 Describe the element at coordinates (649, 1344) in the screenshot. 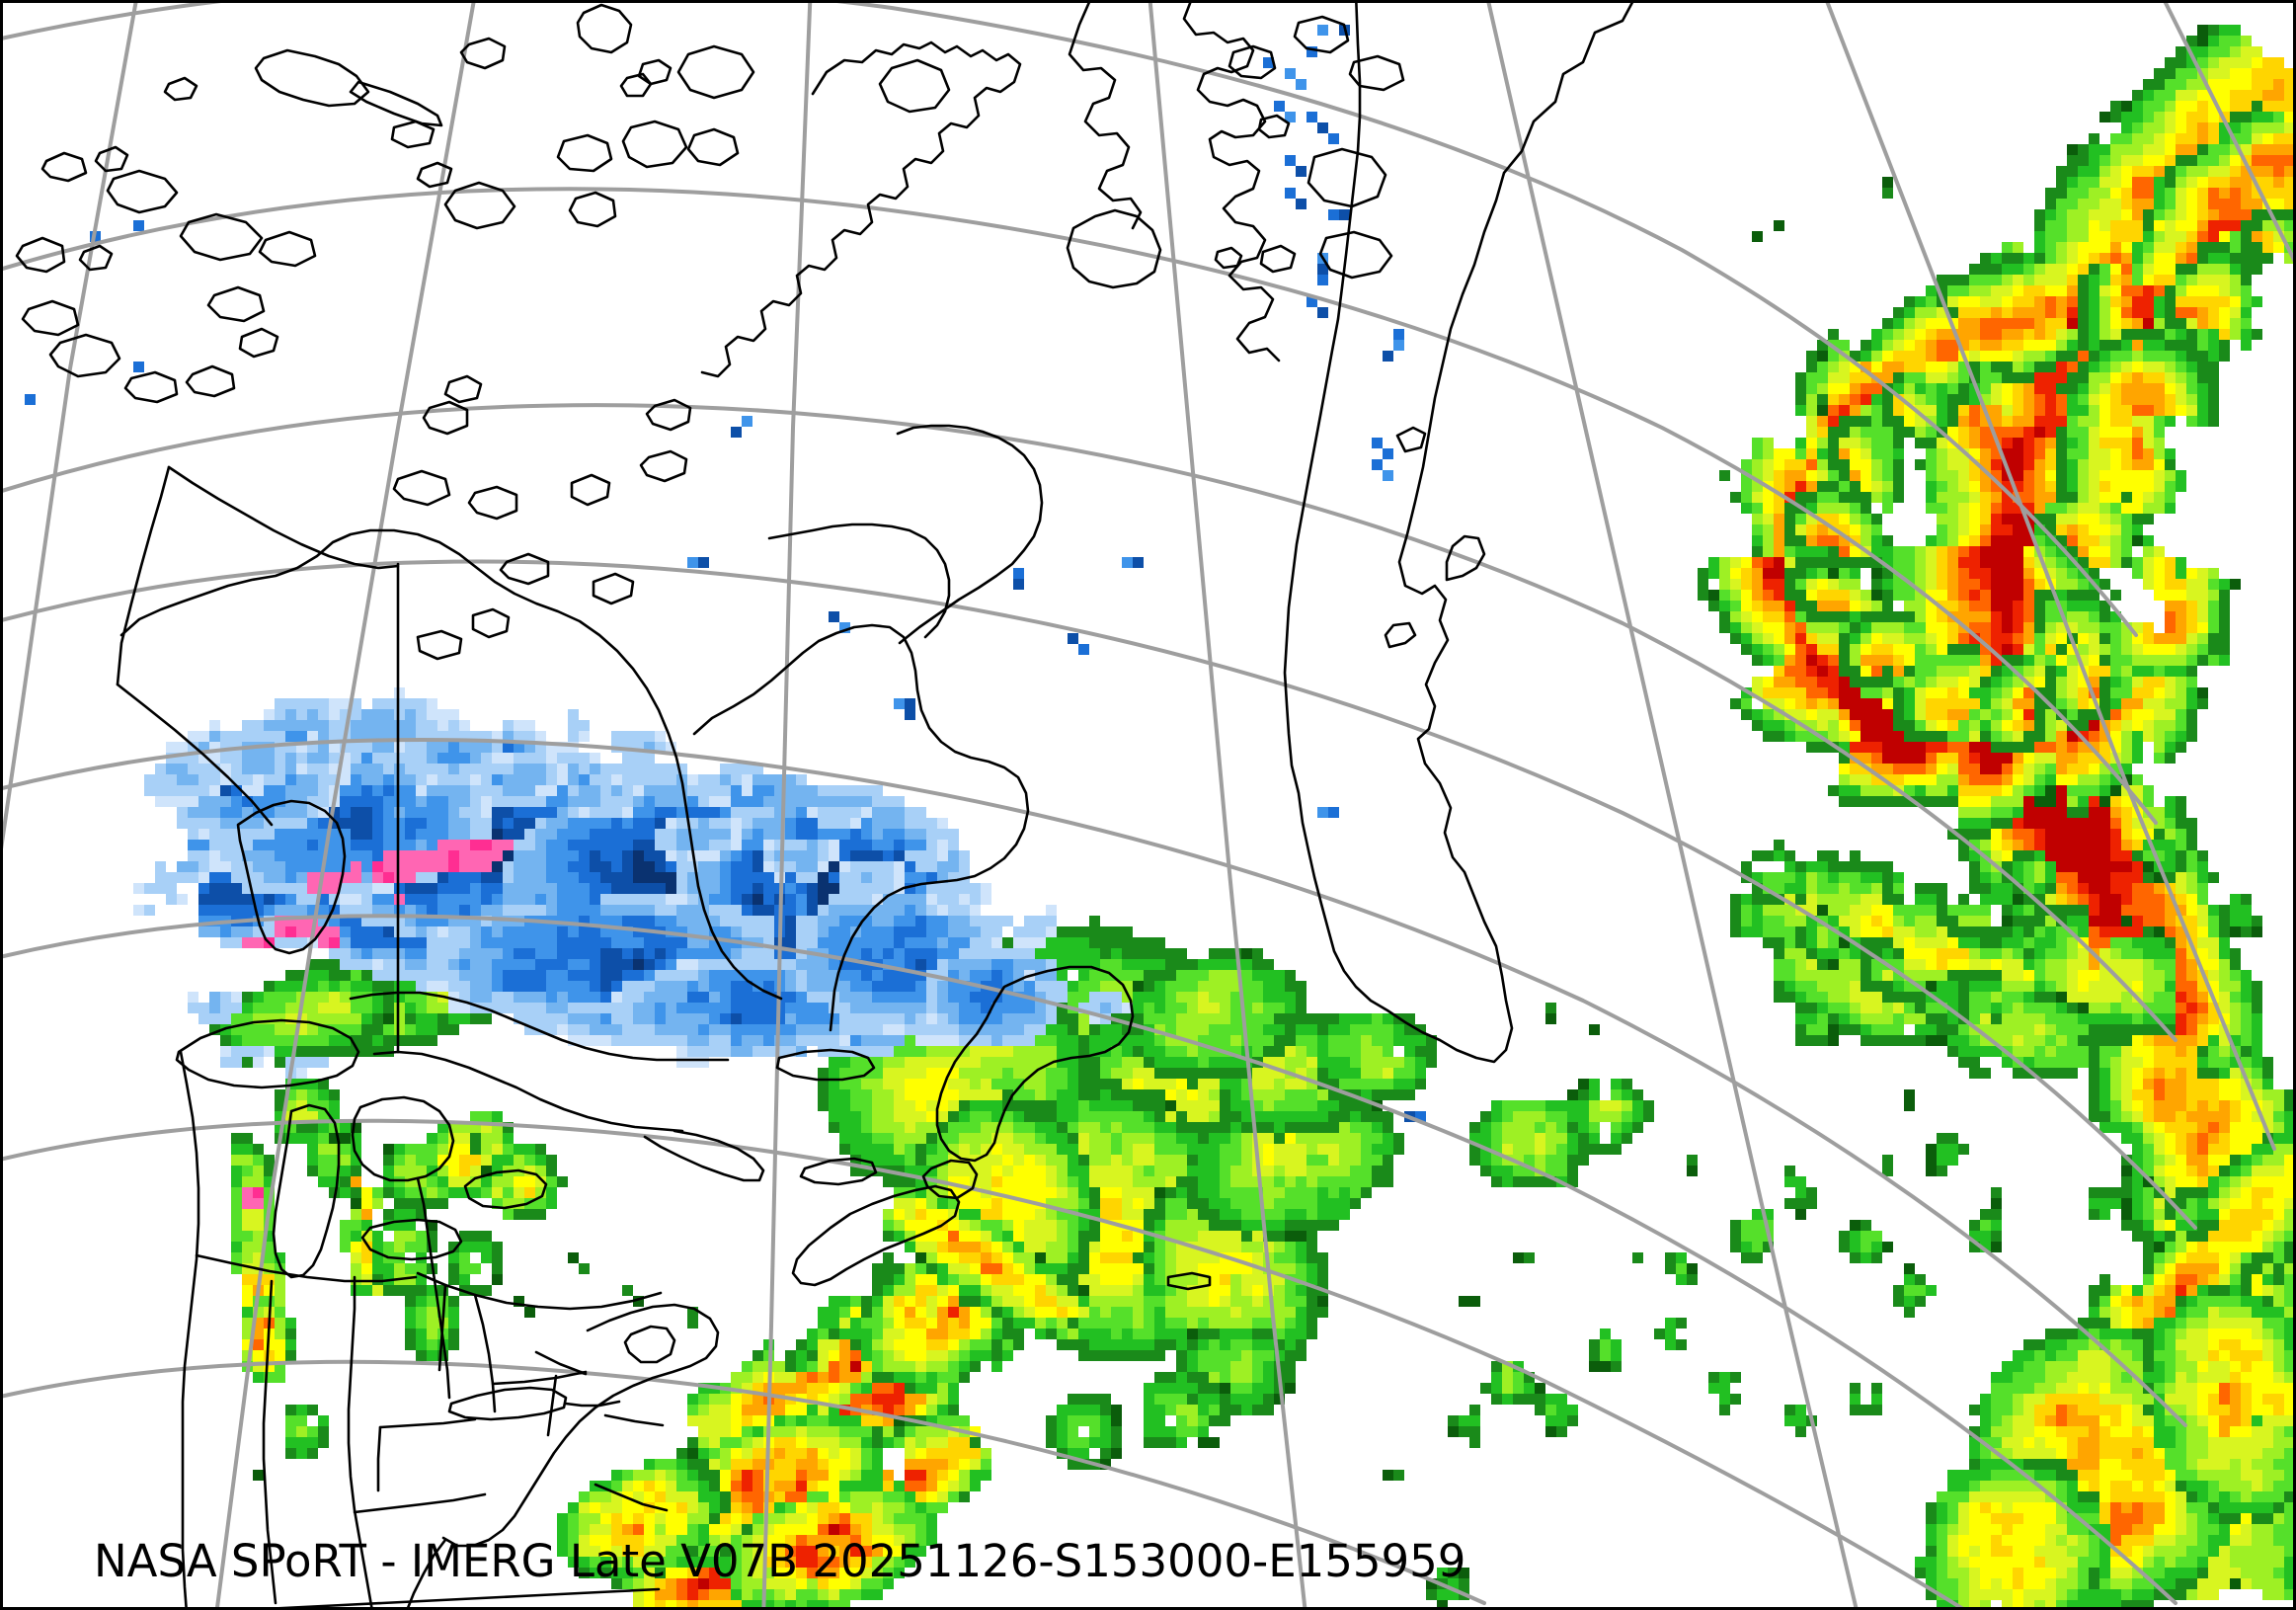

I see `coastline-cape-cod` at that location.